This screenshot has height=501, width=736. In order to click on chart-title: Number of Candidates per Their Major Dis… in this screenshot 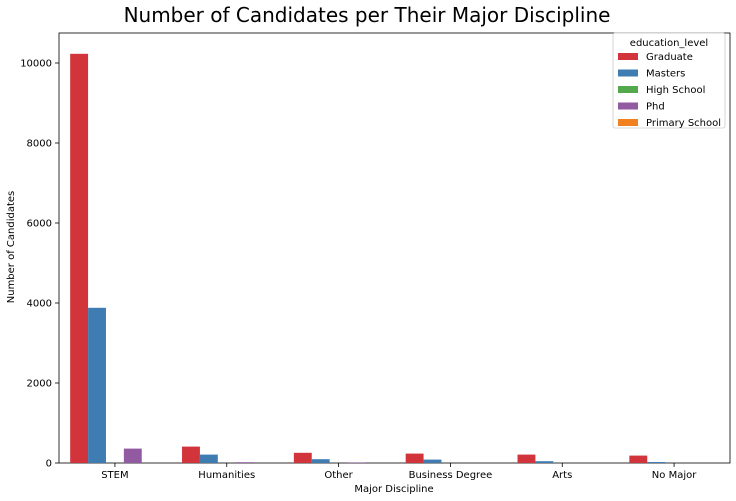, I will do `click(367, 15)`.